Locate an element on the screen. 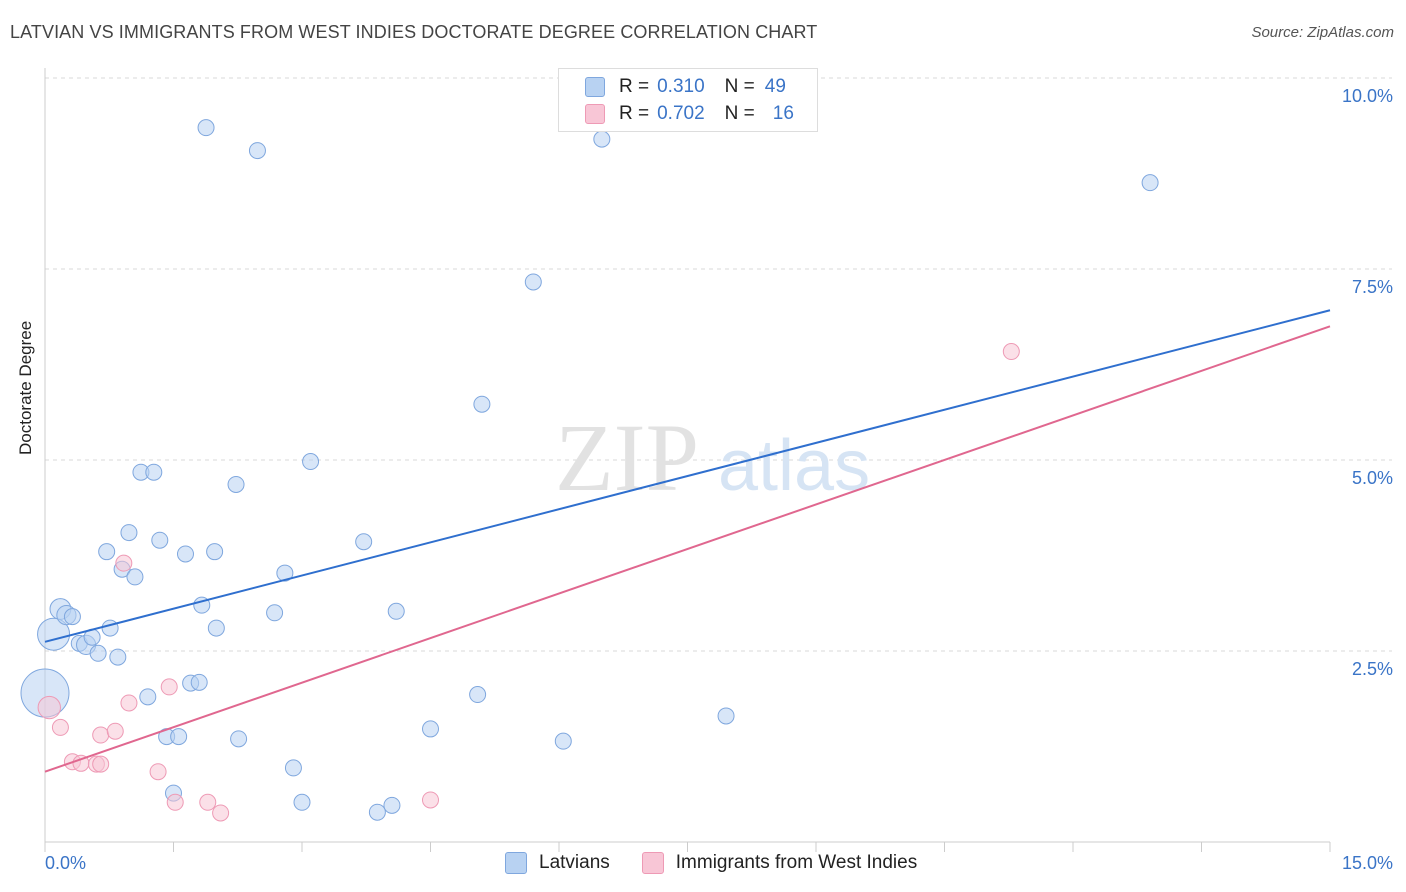 The height and width of the screenshot is (892, 1406). watermark: ZIP atlas is located at coordinates (712, 457).